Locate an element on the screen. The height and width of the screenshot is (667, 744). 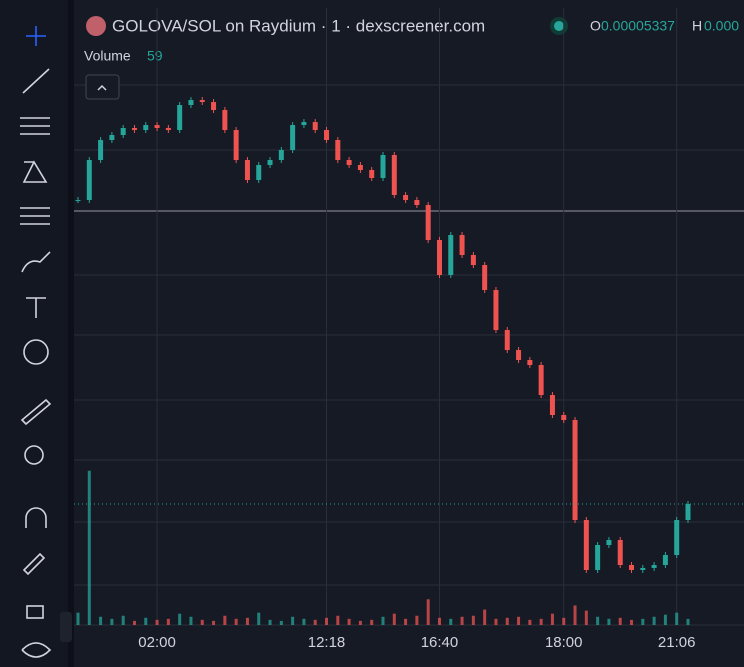
lock-drawing-tool is located at coordinates (34, 564).